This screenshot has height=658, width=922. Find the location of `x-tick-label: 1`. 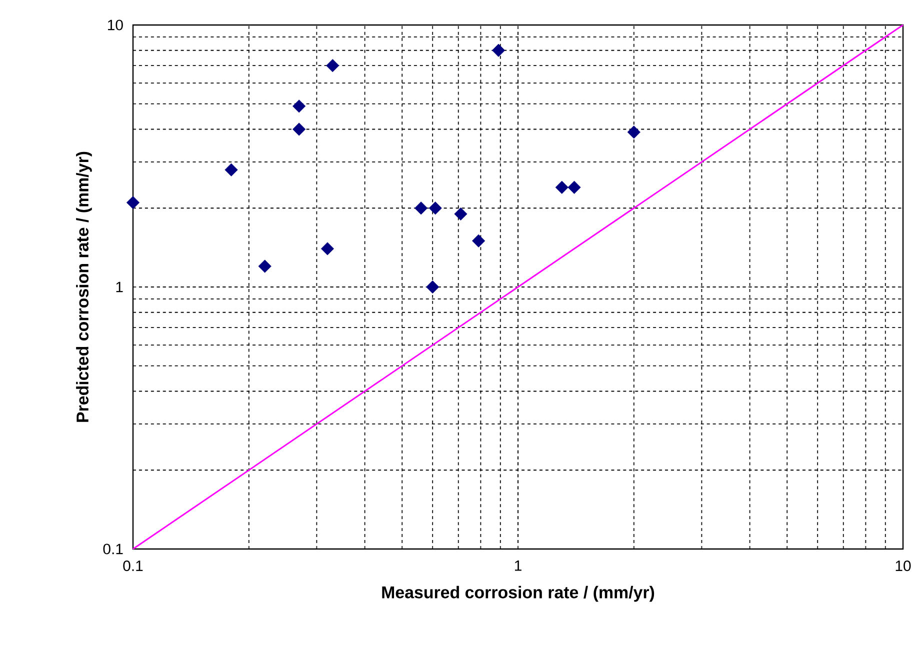

x-tick-label: 1 is located at coordinates (518, 565).